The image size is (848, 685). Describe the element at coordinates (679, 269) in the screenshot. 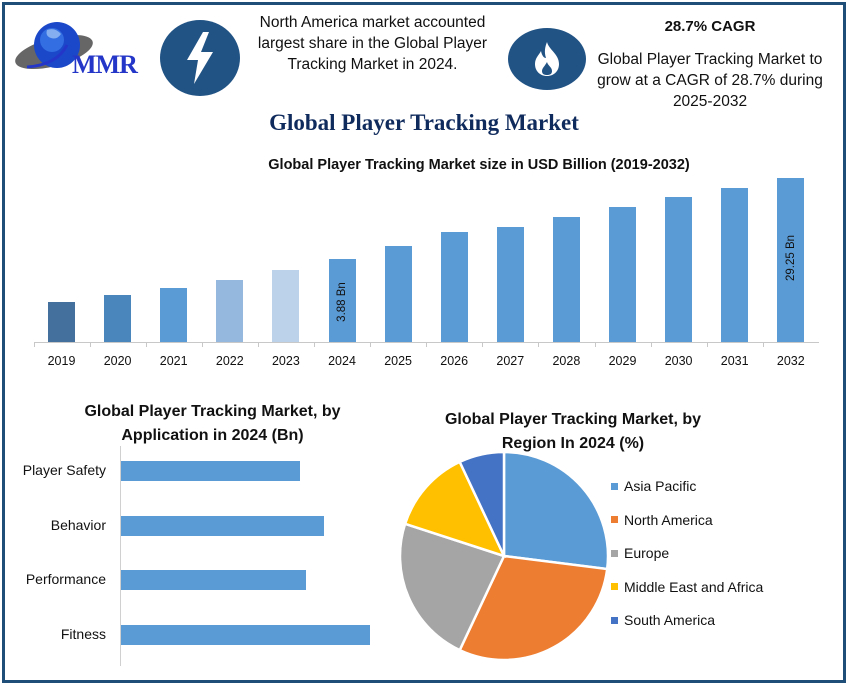

I see `bar-2030` at that location.